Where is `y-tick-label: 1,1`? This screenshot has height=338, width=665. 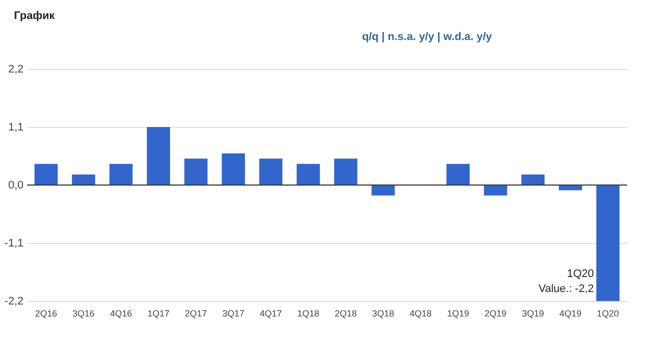
y-tick-label: 1,1 is located at coordinates (16, 128).